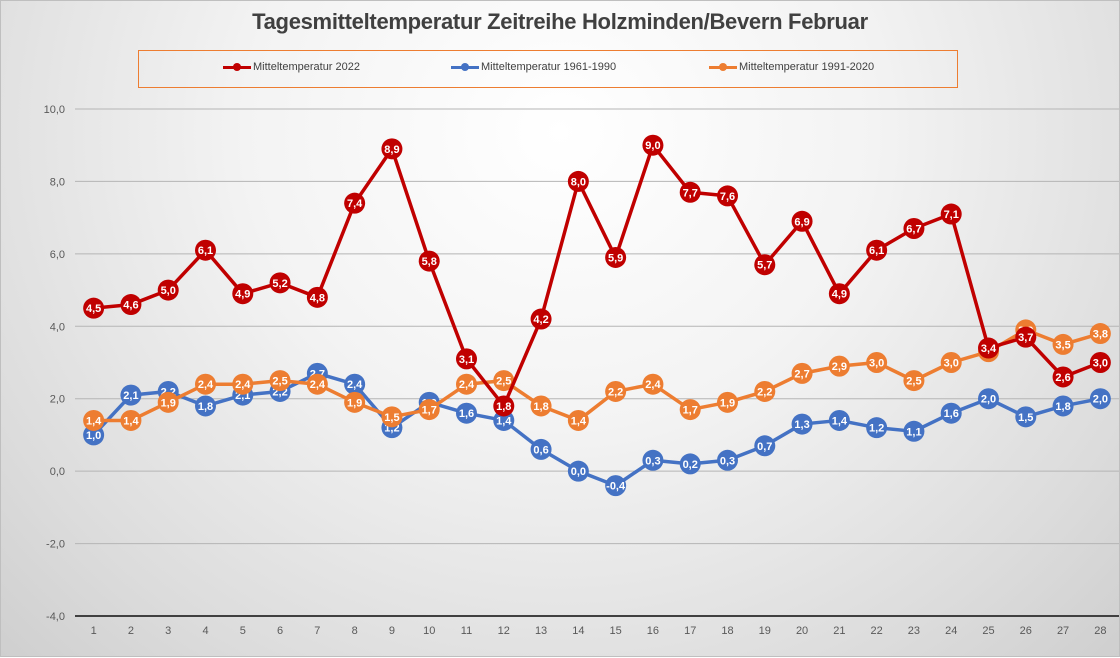  What do you see at coordinates (57, 400) in the screenshot?
I see `y-tick-label: 2,0` at bounding box center [57, 400].